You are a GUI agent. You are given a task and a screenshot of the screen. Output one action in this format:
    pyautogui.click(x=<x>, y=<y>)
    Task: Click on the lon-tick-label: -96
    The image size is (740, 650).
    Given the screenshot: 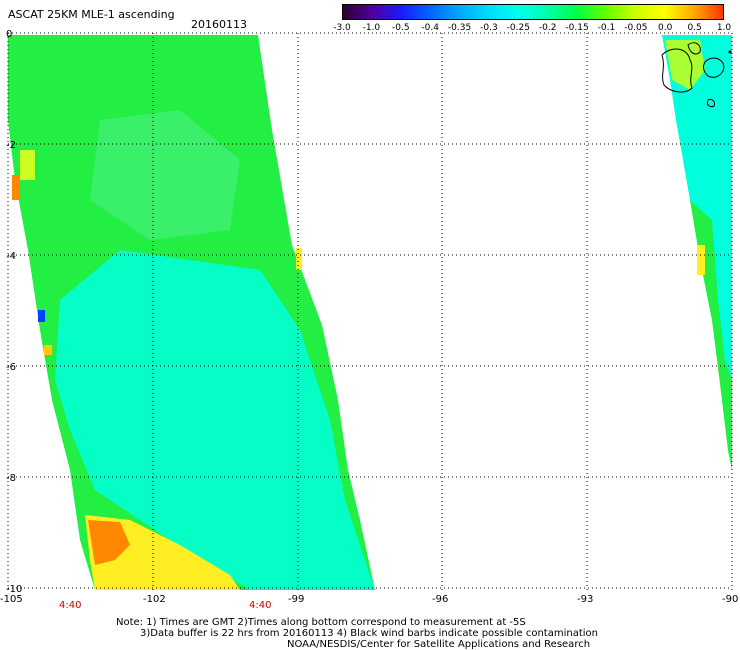 What is the action you would take?
    pyautogui.click(x=440, y=599)
    